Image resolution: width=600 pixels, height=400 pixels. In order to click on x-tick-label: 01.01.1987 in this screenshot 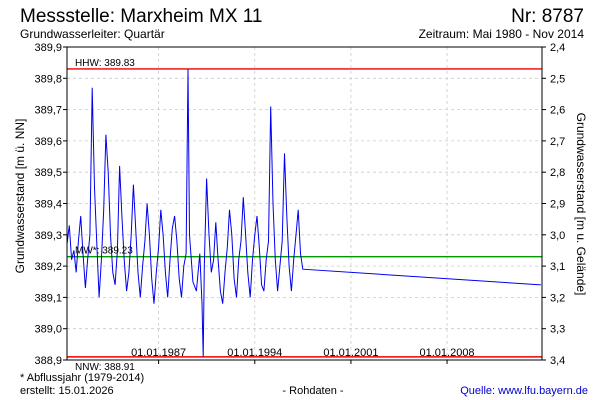, I will do `click(158, 353)`.